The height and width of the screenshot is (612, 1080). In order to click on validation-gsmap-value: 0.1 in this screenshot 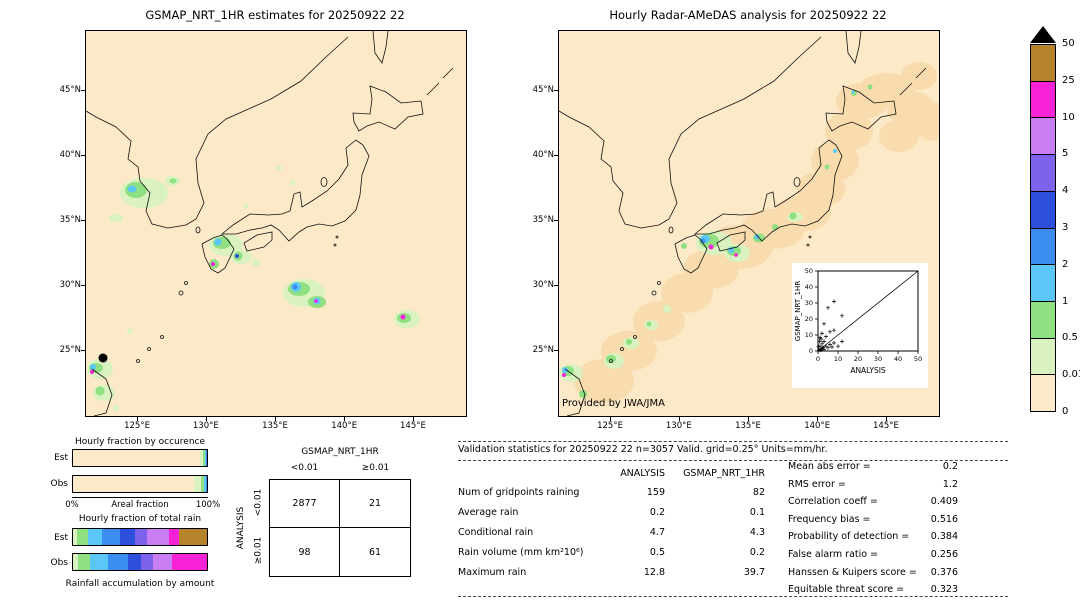, I will do `click(757, 512)`.